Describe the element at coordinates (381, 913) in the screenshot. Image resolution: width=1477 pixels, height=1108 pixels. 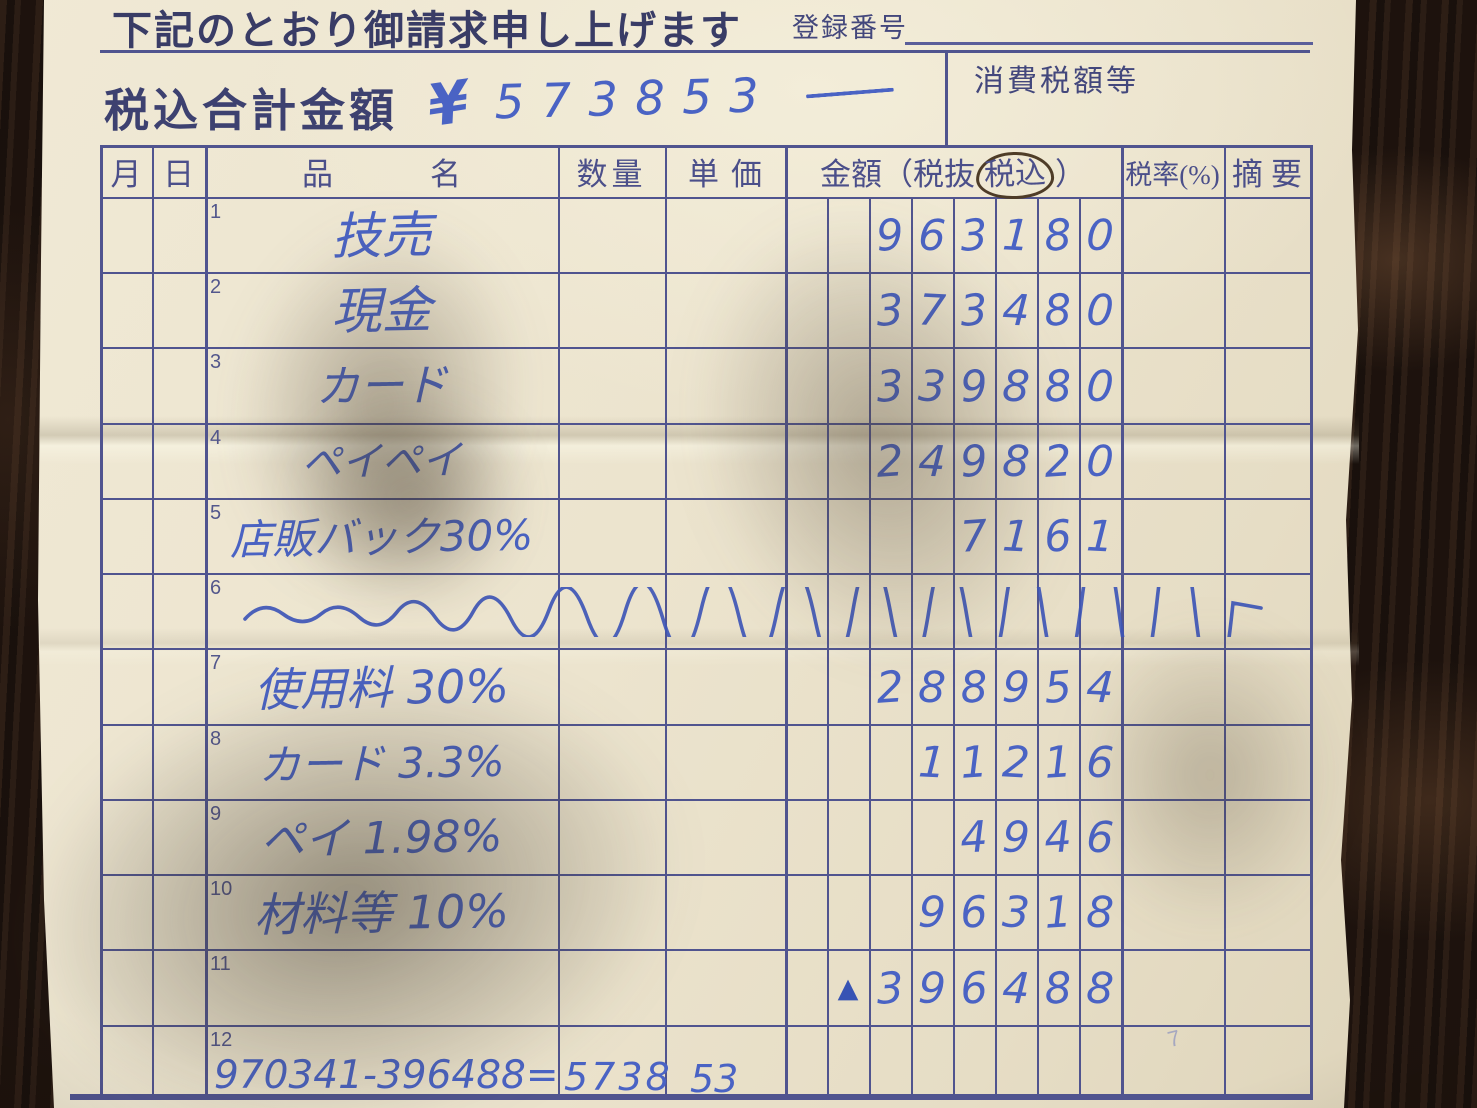
I see `item-name: 材料等 10%` at that location.